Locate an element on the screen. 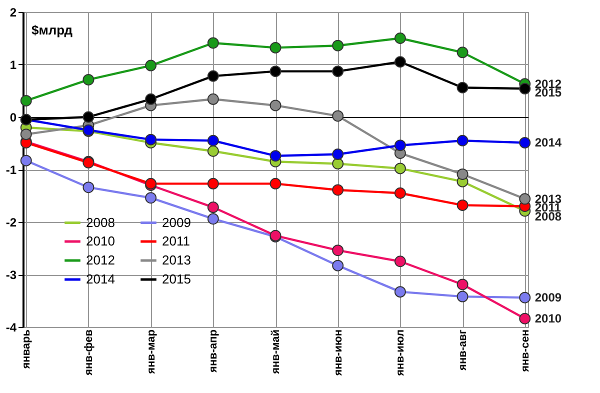  legend-label: 2009 is located at coordinates (176, 222).